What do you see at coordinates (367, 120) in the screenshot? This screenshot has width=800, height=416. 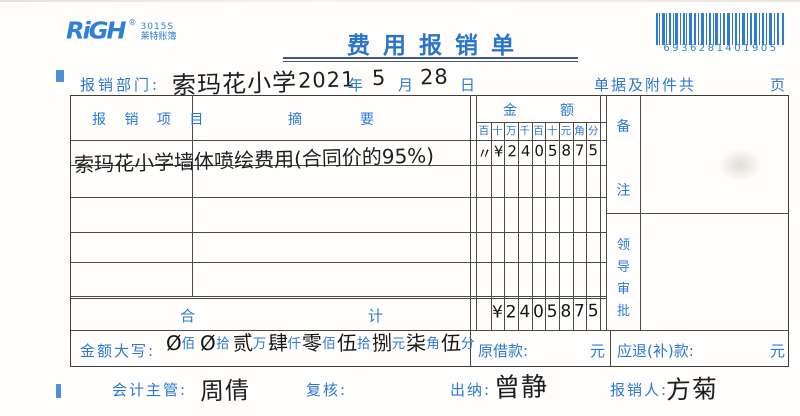 I see `summary-column-header-2: 要` at bounding box center [367, 120].